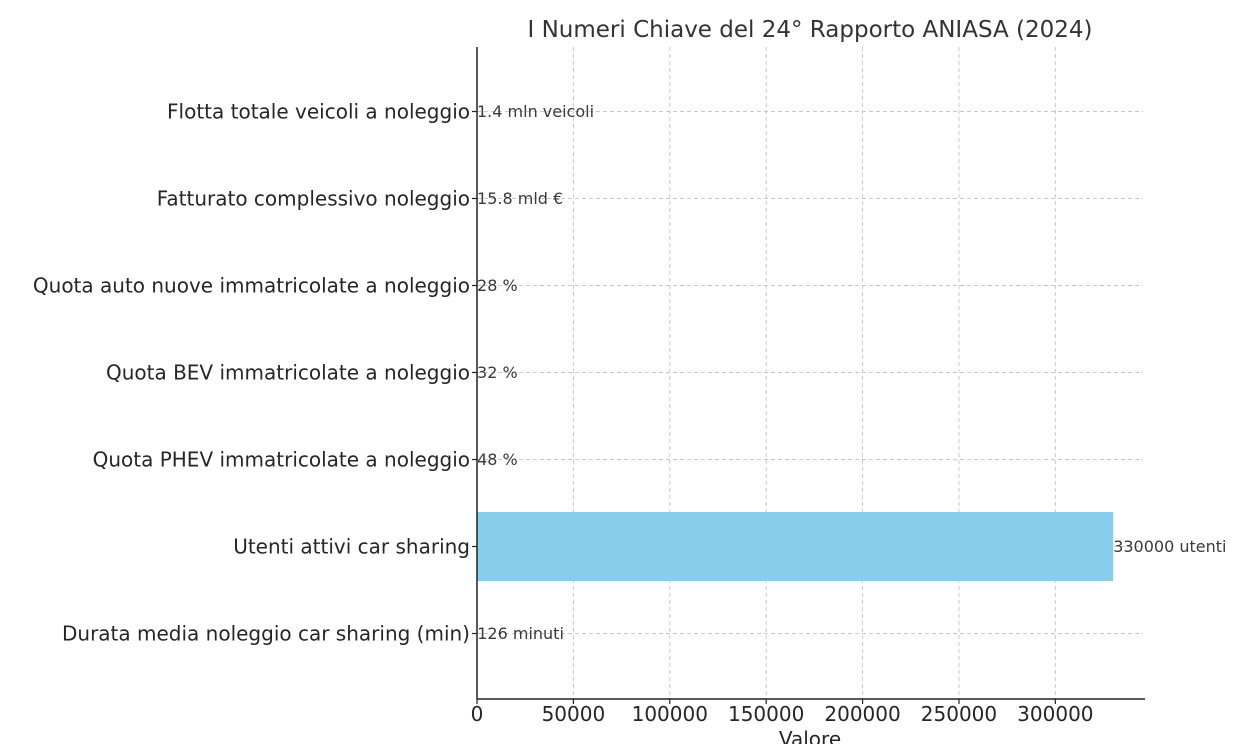 The height and width of the screenshot is (744, 1240). Describe the element at coordinates (766, 714) in the screenshot. I see `x-tick-label: 150000` at that location.